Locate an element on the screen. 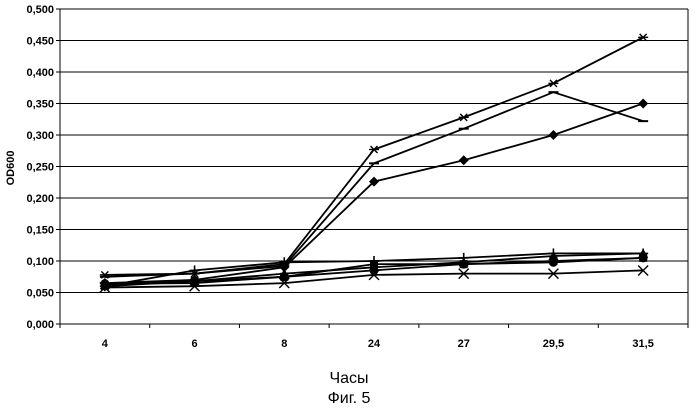 Image resolution: width=698 pixels, height=412 pixels. figure-caption: Фиг. 5 is located at coordinates (349, 399).